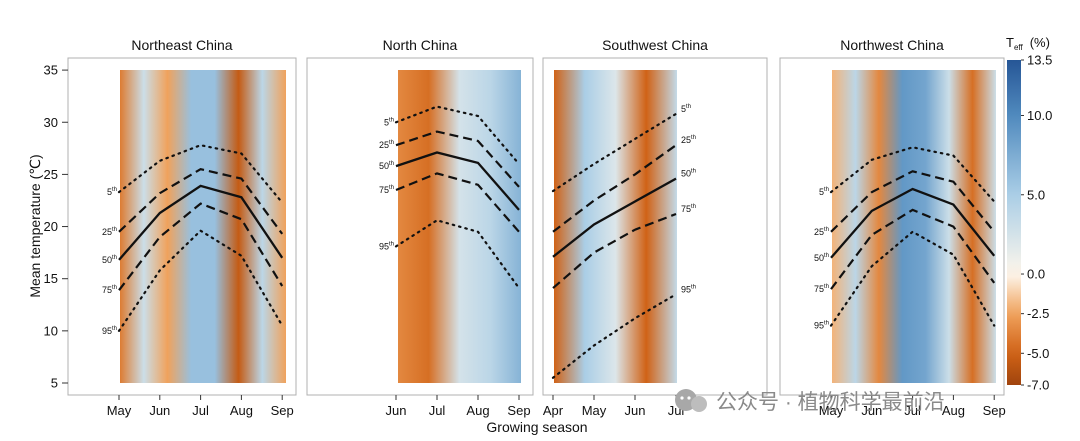  I want to click on colorbar-tick-label: 13.5, so click(1039, 60).